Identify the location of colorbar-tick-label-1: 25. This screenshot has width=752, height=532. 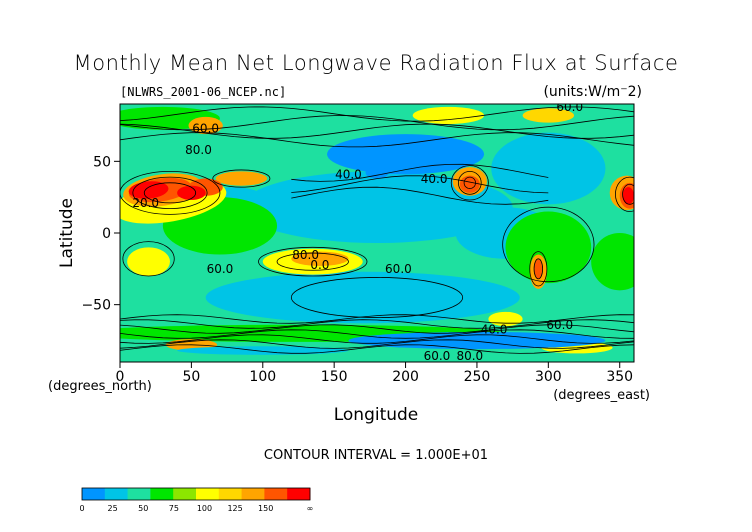
(113, 508).